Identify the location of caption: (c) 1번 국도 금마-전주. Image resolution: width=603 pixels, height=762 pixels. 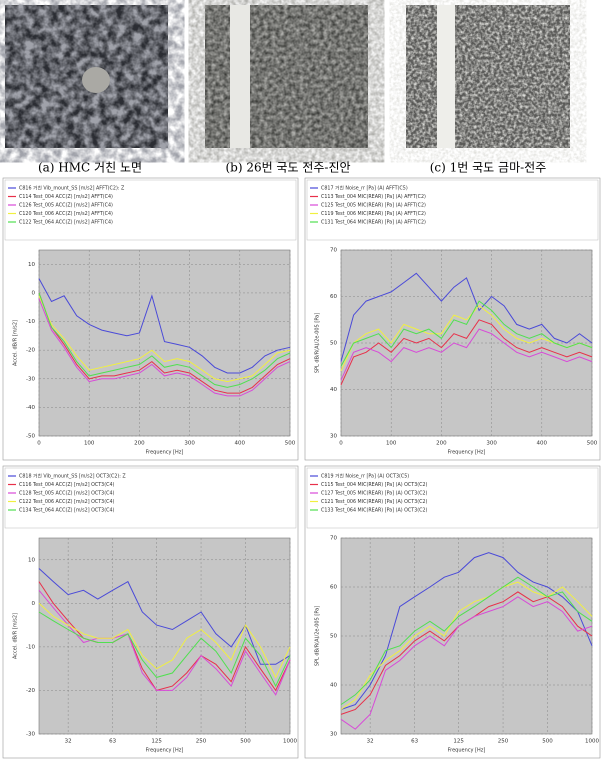
(488, 168).